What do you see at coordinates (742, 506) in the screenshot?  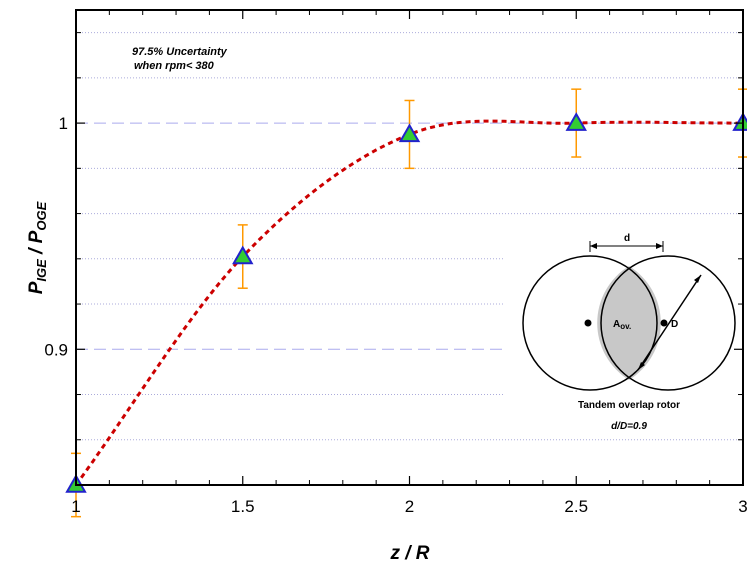 I see `x-tick-label: 3` at bounding box center [742, 506].